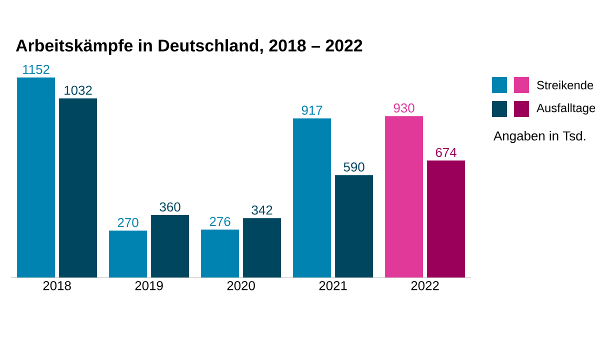 The width and height of the screenshot is (614, 347). I want to click on data-label: 342, so click(262, 210).